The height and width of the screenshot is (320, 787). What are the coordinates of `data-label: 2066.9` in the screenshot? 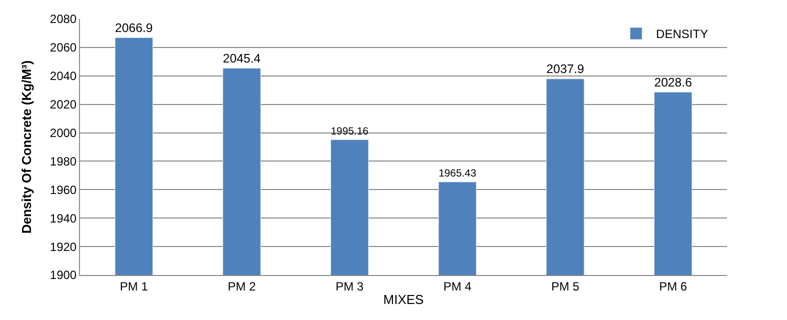 It's located at (134, 27).